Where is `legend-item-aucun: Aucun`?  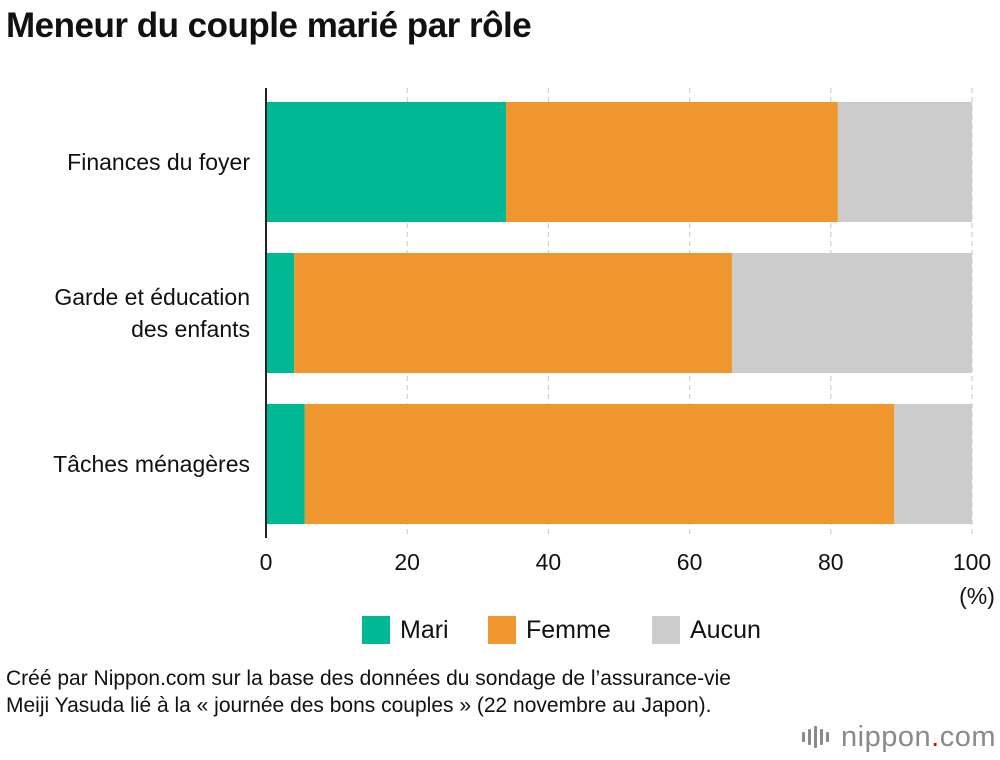
legend-item-aucun: Aucun is located at coordinates (706, 630).